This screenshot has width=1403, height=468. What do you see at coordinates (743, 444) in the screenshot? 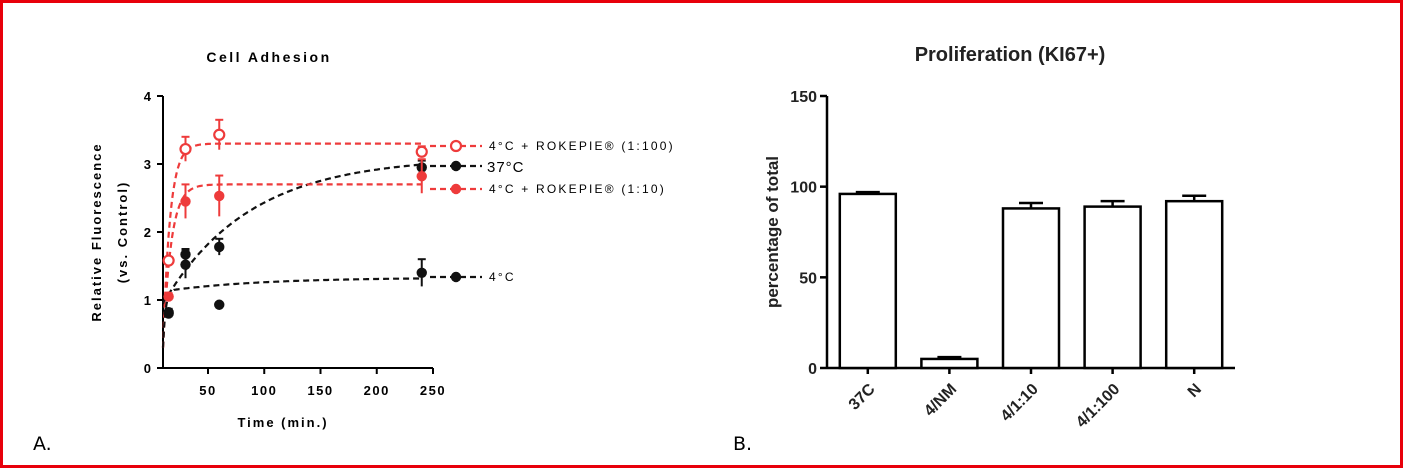
I see `panel-label-b: B.` at bounding box center [743, 444].